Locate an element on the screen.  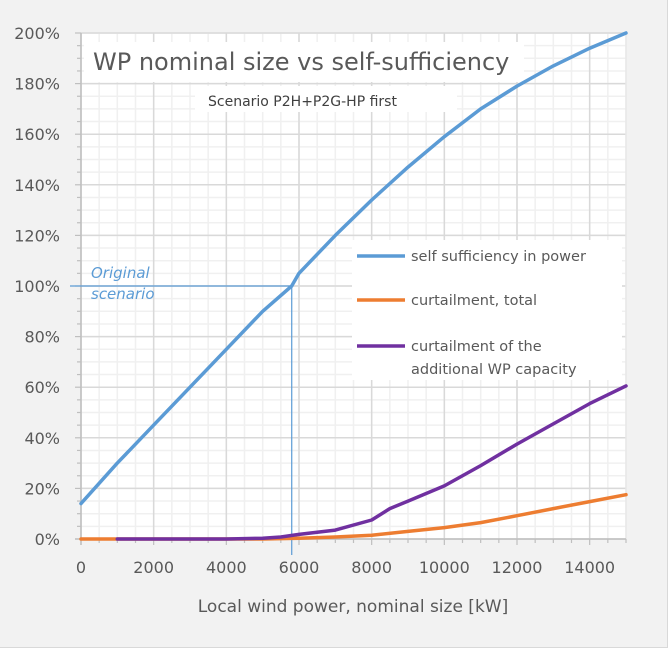
y-tick-label: 60% is located at coordinates (42, 387).